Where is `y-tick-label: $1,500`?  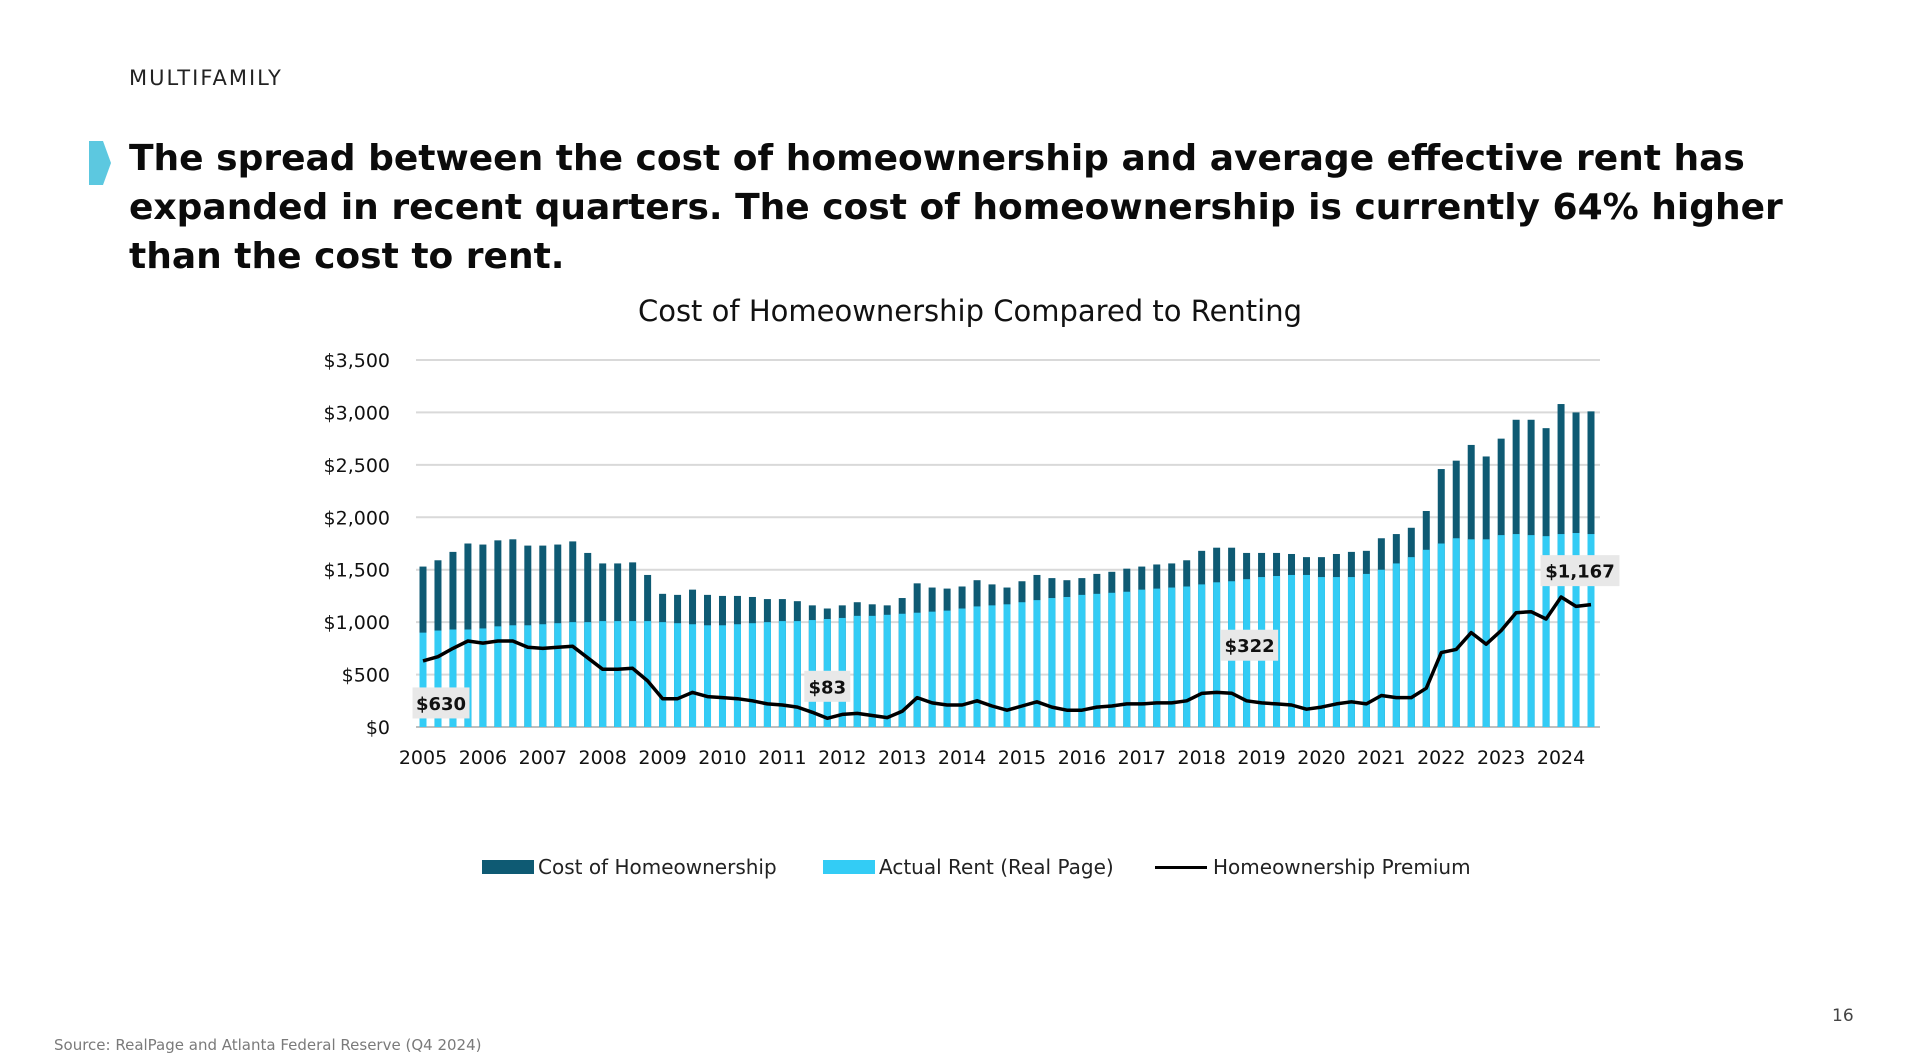 y-tick-label: $1,500 is located at coordinates (357, 571).